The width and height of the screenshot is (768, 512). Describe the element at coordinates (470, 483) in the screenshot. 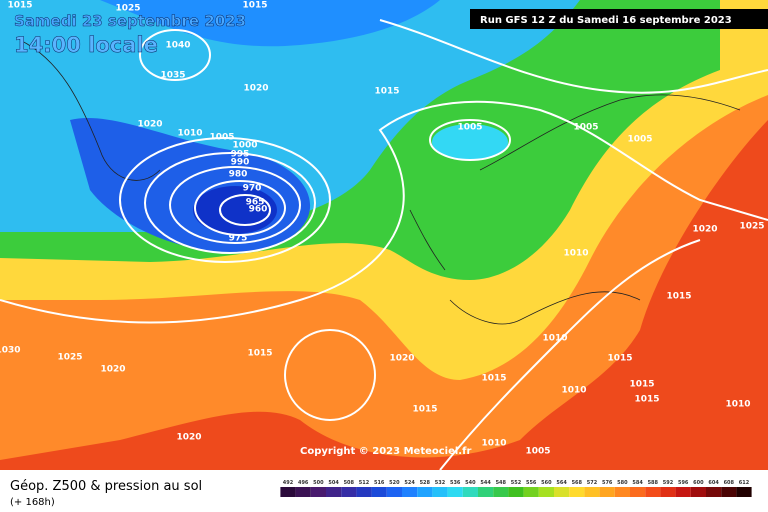

I see `scale-label: 540` at that location.